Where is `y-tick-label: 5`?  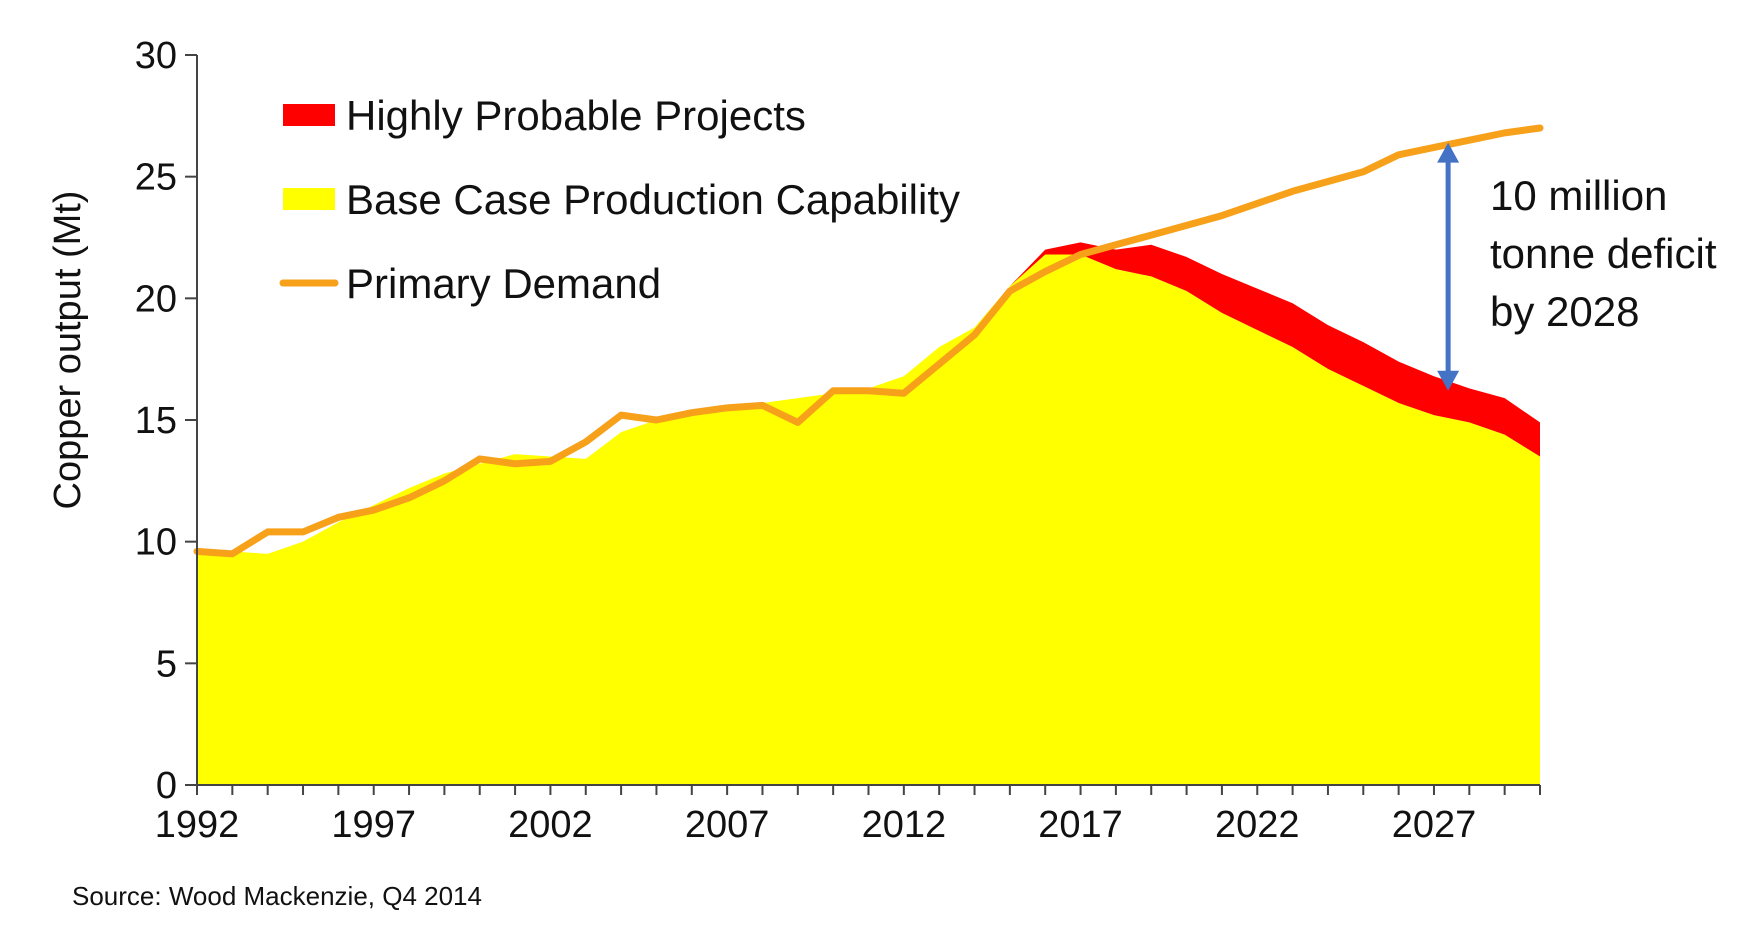
y-tick-label: 5 is located at coordinates (166, 664).